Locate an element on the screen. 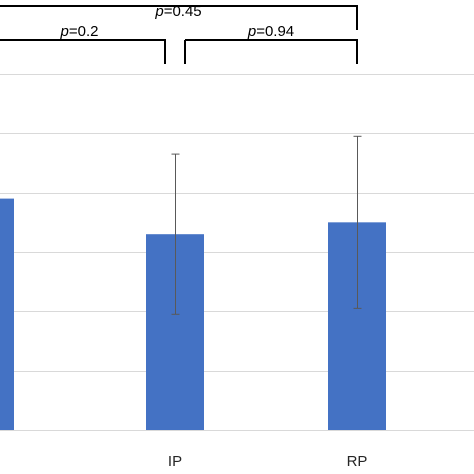 The height and width of the screenshot is (474, 474). significance-bracket: p=0.94 is located at coordinates (271, 43).